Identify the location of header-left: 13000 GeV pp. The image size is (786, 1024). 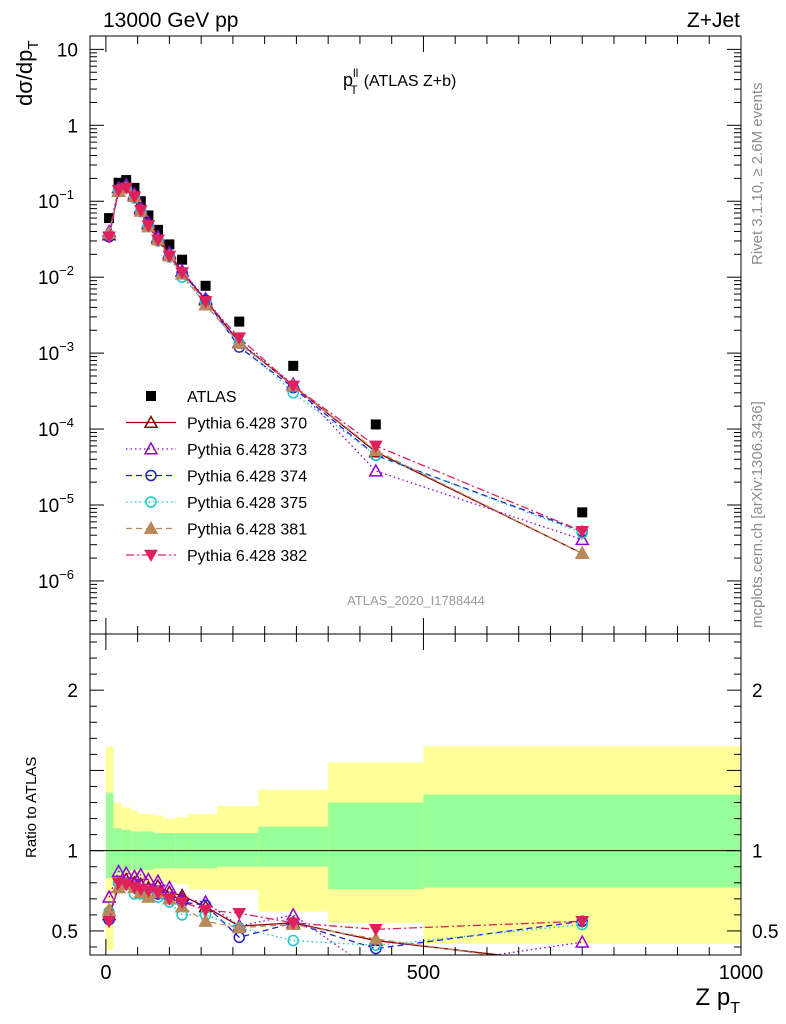
(170, 20).